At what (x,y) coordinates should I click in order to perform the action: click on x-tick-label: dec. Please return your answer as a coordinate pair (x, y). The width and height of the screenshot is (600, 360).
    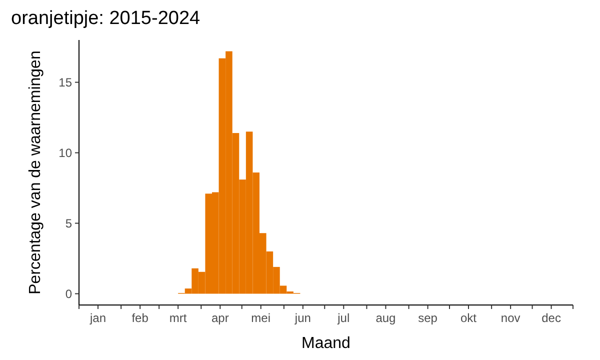
    Looking at the image, I should click on (551, 318).